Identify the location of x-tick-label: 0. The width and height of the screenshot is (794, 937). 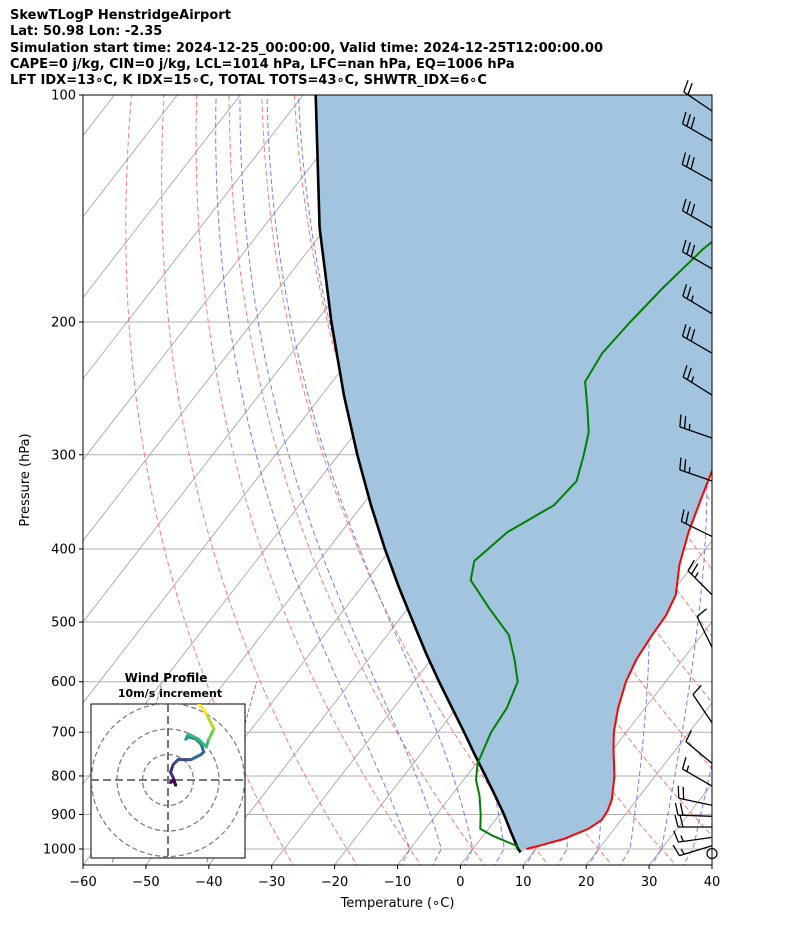
(460, 882).